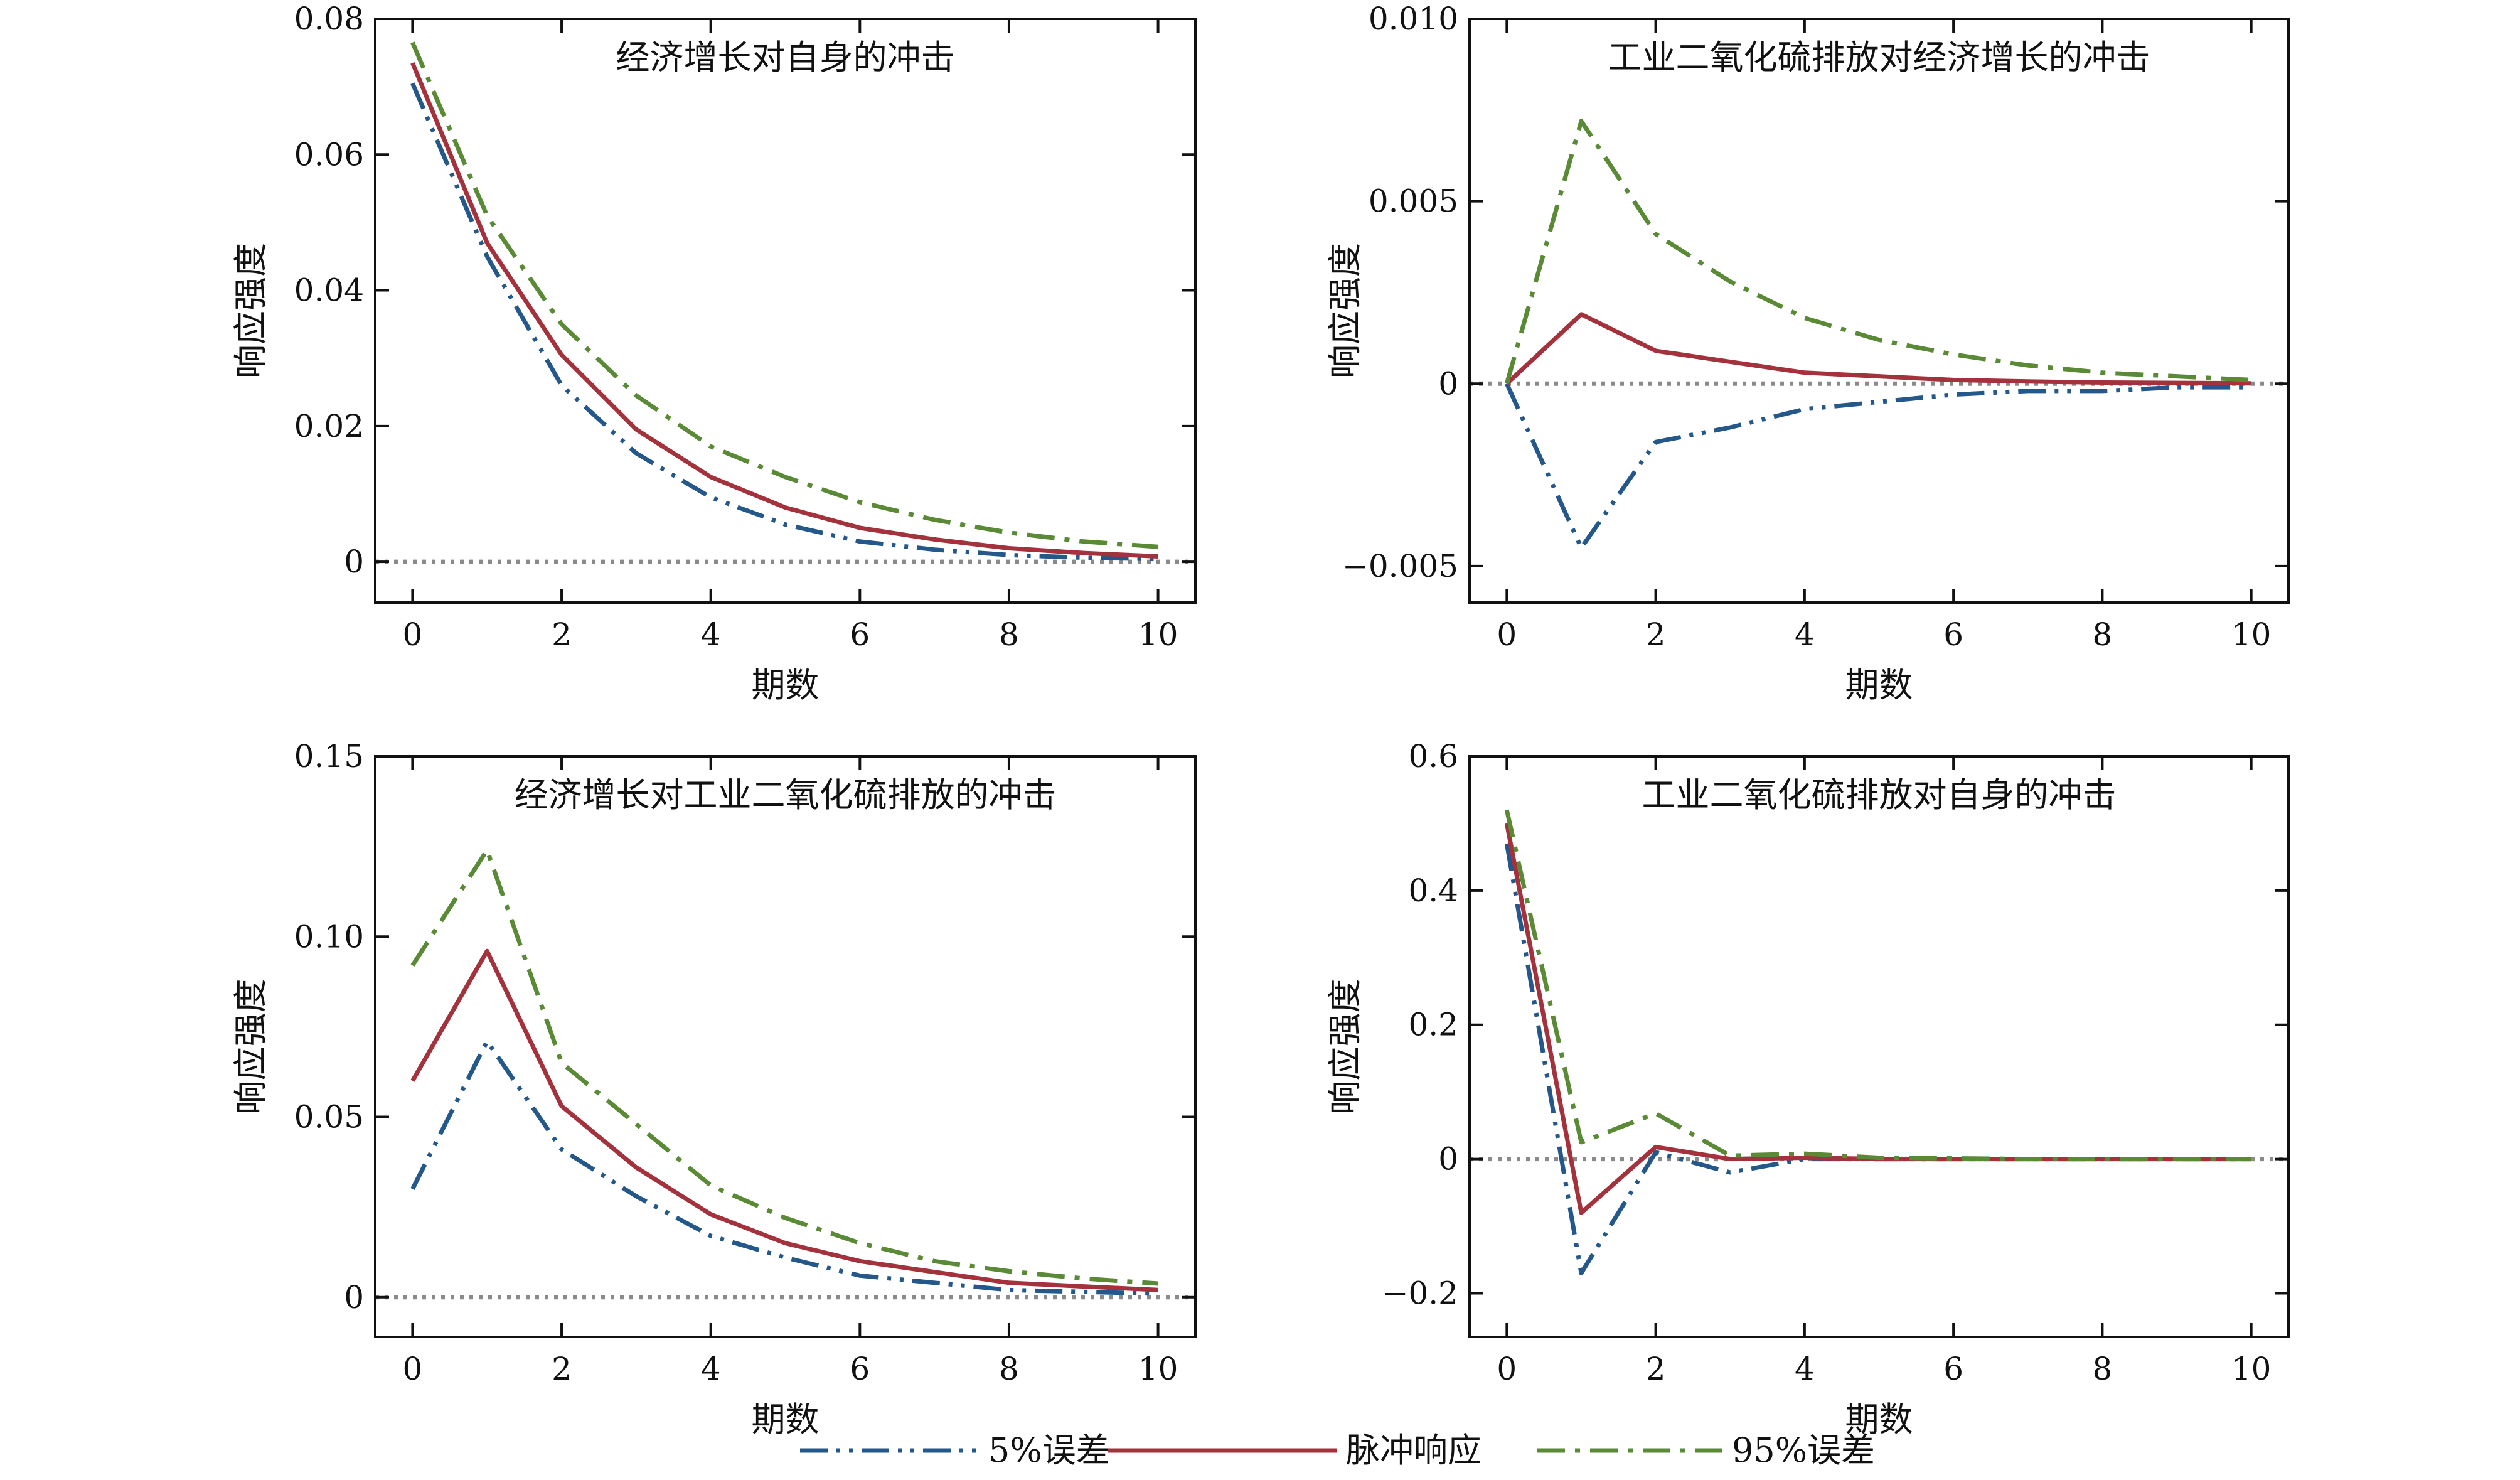 Image resolution: width=2520 pixels, height=1480 pixels. I want to click on chart-title: 经济增长对自身的冲击, so click(785, 57).